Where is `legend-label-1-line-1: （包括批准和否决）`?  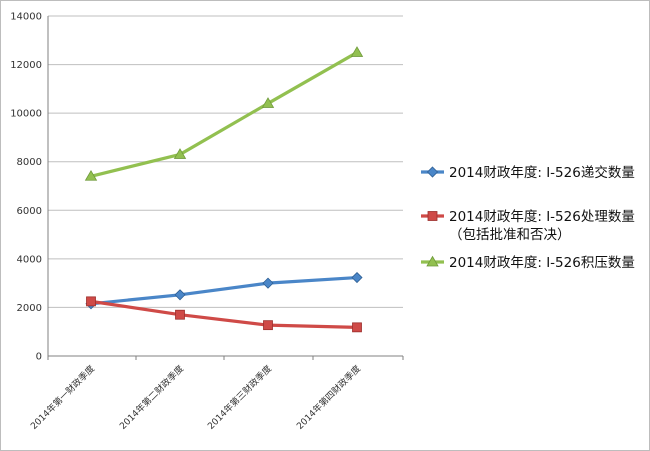
legend-label-1-line-1: （包括批准和否决） is located at coordinates (510, 235).